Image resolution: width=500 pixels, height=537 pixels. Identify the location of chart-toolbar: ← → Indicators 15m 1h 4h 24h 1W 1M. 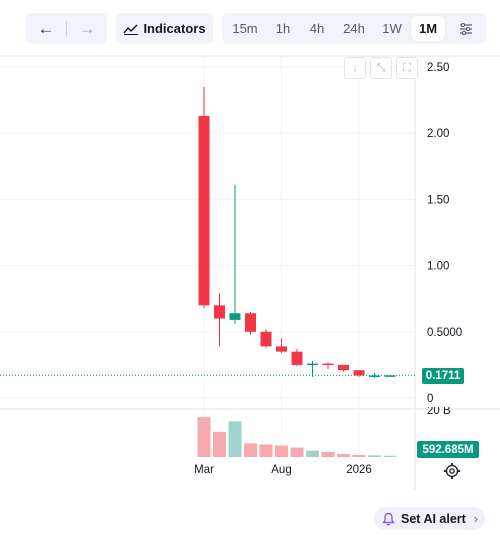
(250, 28).